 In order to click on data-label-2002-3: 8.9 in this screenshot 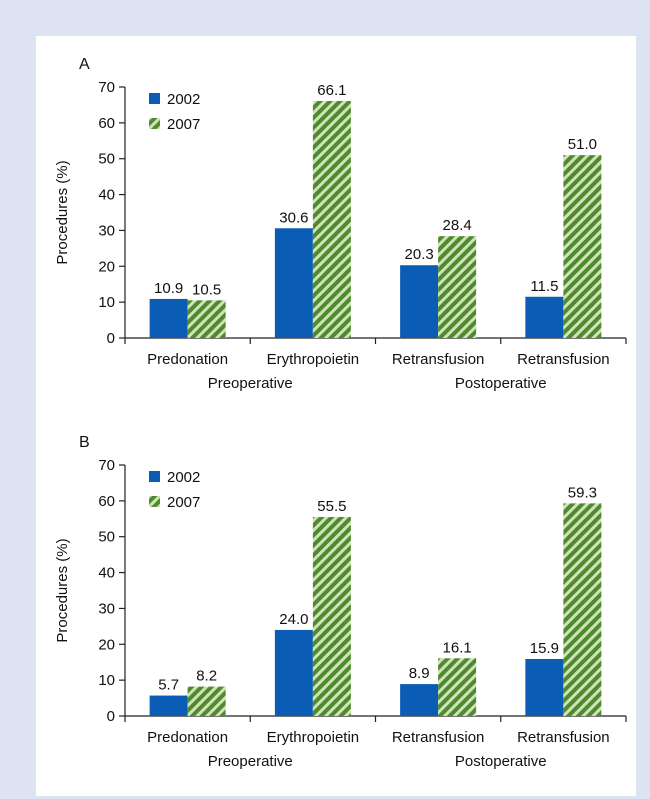, I will do `click(419, 673)`.